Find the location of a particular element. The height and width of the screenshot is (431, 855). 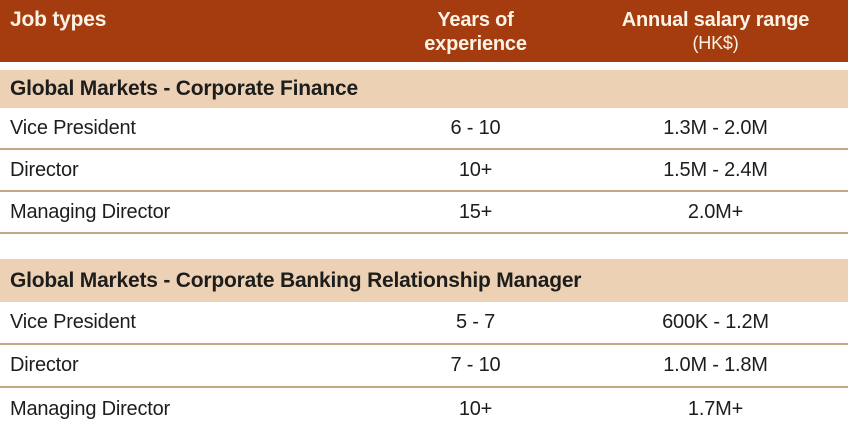

table-row: Managing Director 15+ 2.0M+ is located at coordinates (424, 213).